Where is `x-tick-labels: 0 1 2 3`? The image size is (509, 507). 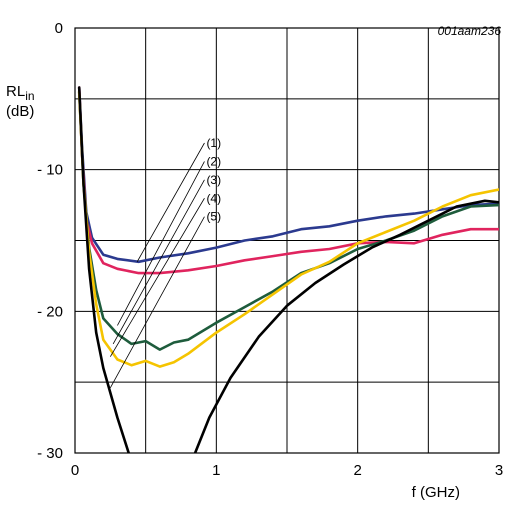 x-tick-labels: 0 1 2 3 is located at coordinates (287, 470).